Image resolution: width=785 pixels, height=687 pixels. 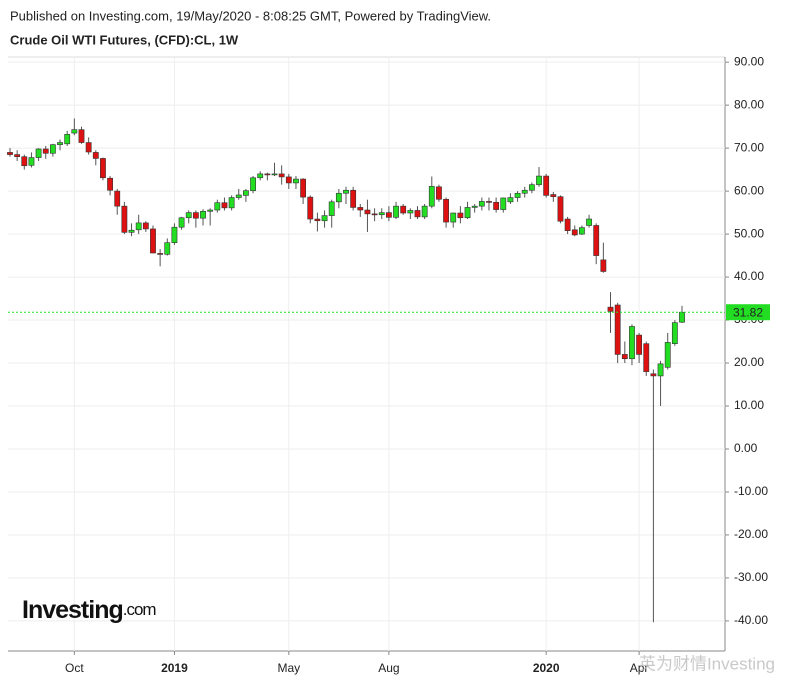 What do you see at coordinates (72, 610) in the screenshot?
I see `logo-text: Investing` at bounding box center [72, 610].